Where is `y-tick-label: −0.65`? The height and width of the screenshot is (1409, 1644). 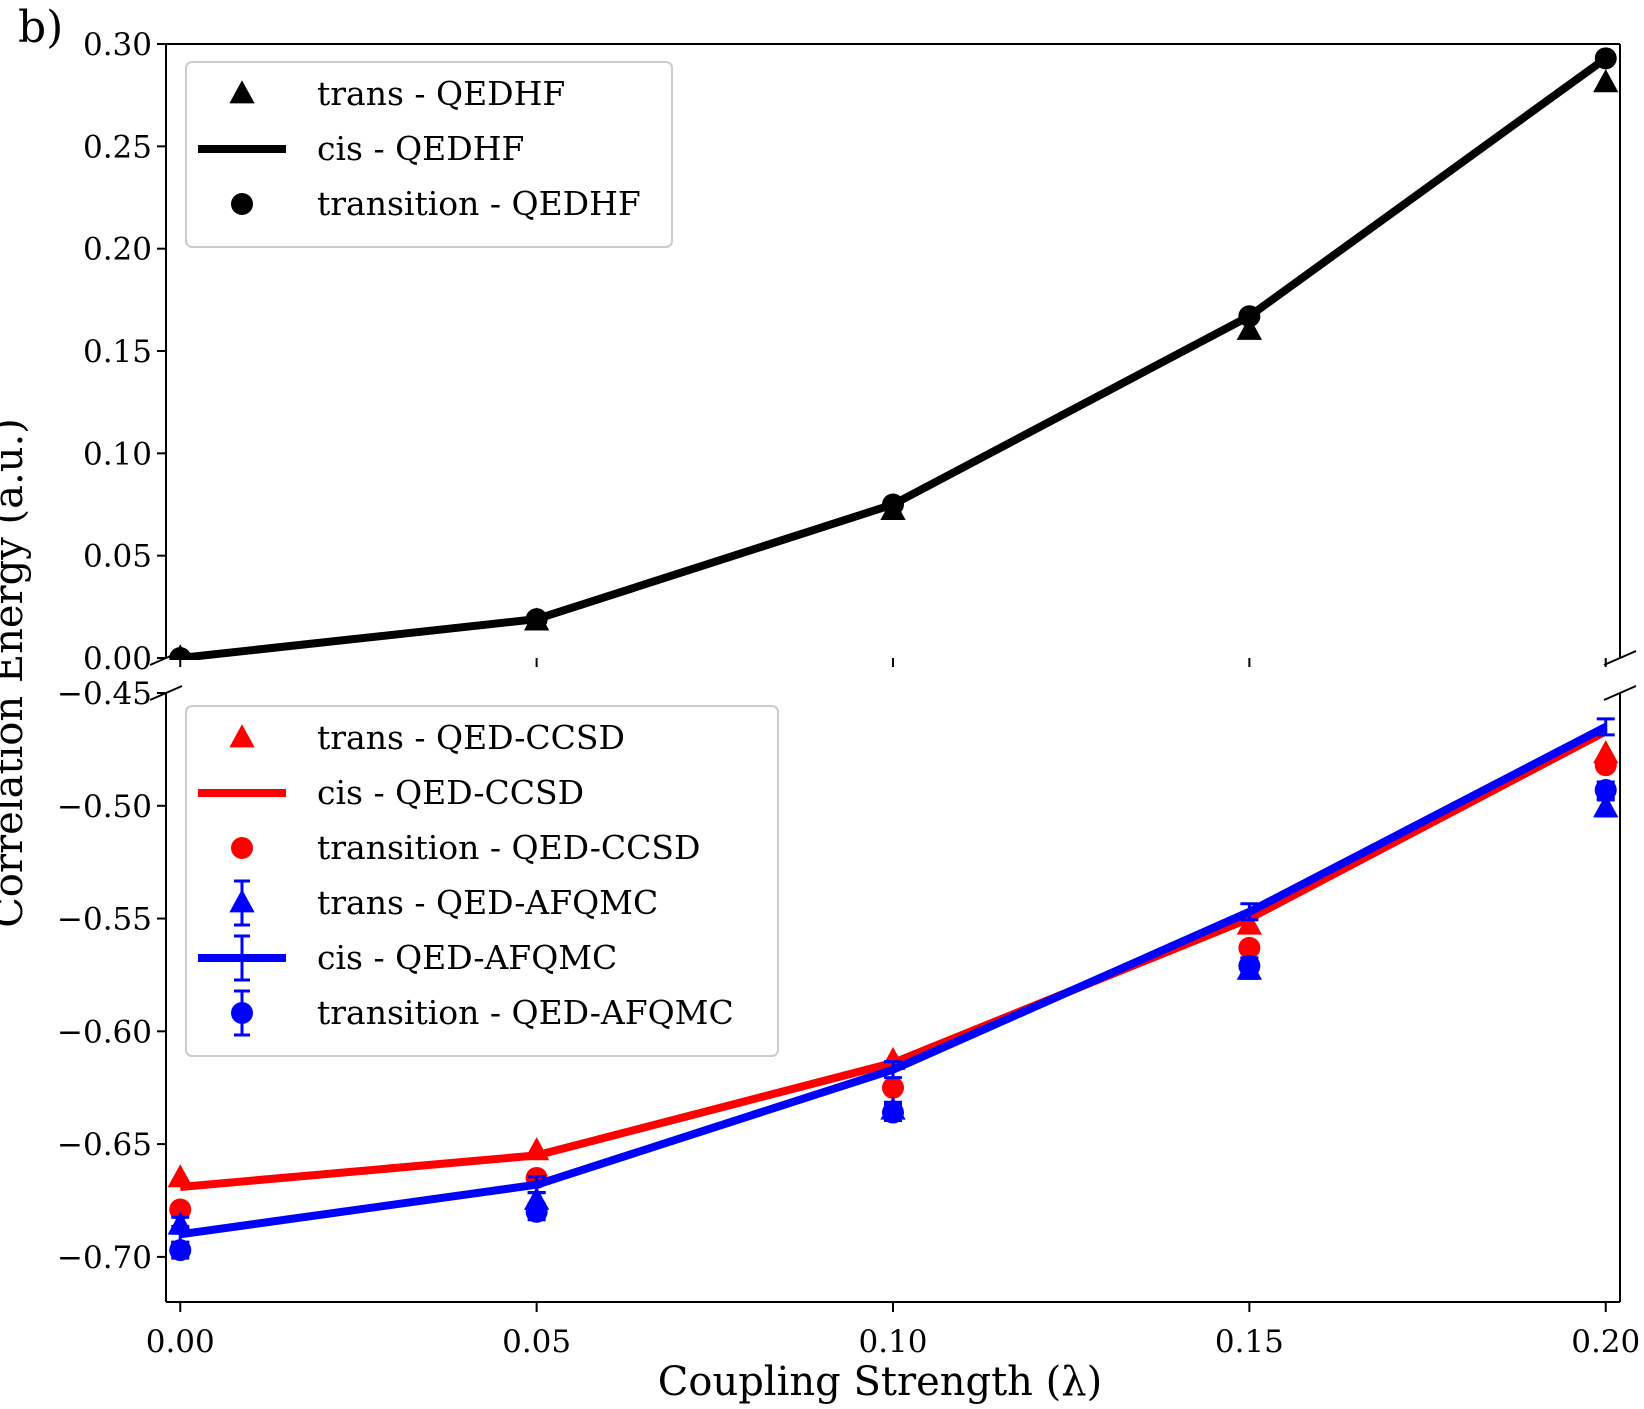
y-tick-label: −0.65 is located at coordinates (104, 1145).